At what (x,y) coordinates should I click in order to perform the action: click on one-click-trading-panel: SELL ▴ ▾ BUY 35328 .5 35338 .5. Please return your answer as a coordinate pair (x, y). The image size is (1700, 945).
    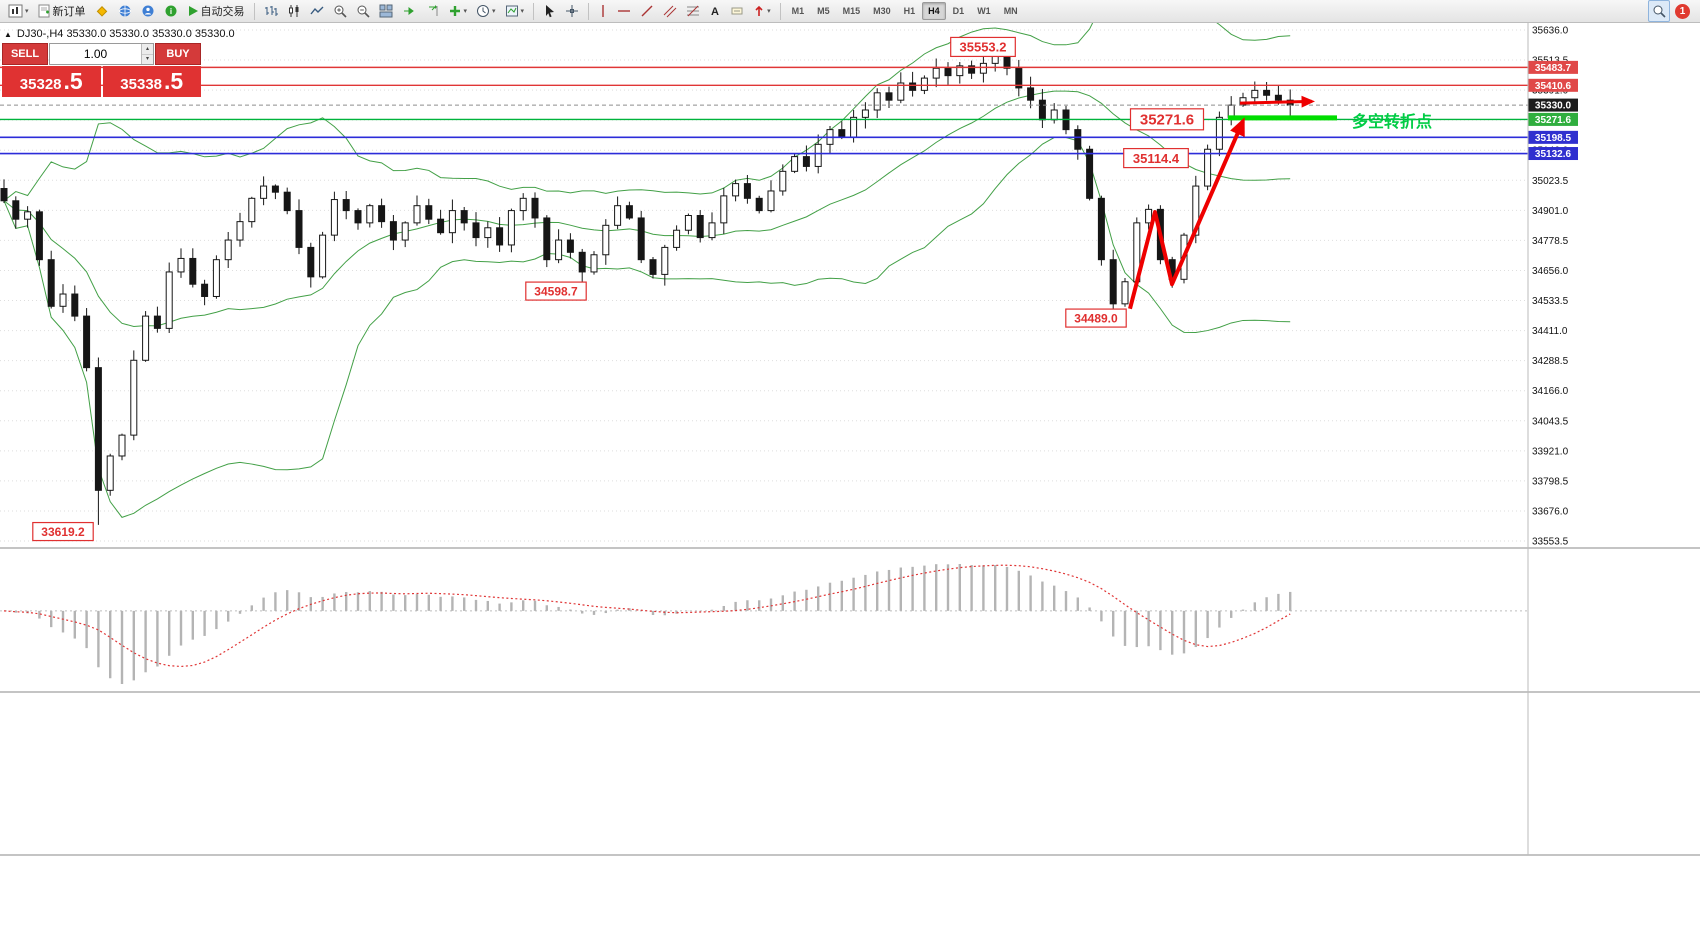
    Looking at the image, I should click on (101, 70).